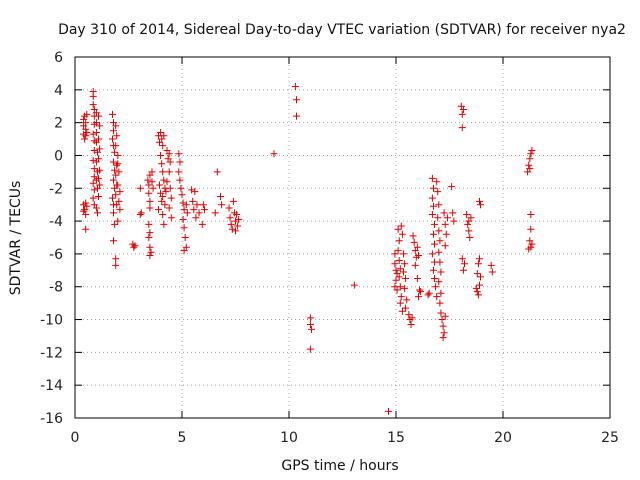 The height and width of the screenshot is (480, 640). What do you see at coordinates (56, 189) in the screenshot?
I see `y-tick-label: -2` at bounding box center [56, 189].